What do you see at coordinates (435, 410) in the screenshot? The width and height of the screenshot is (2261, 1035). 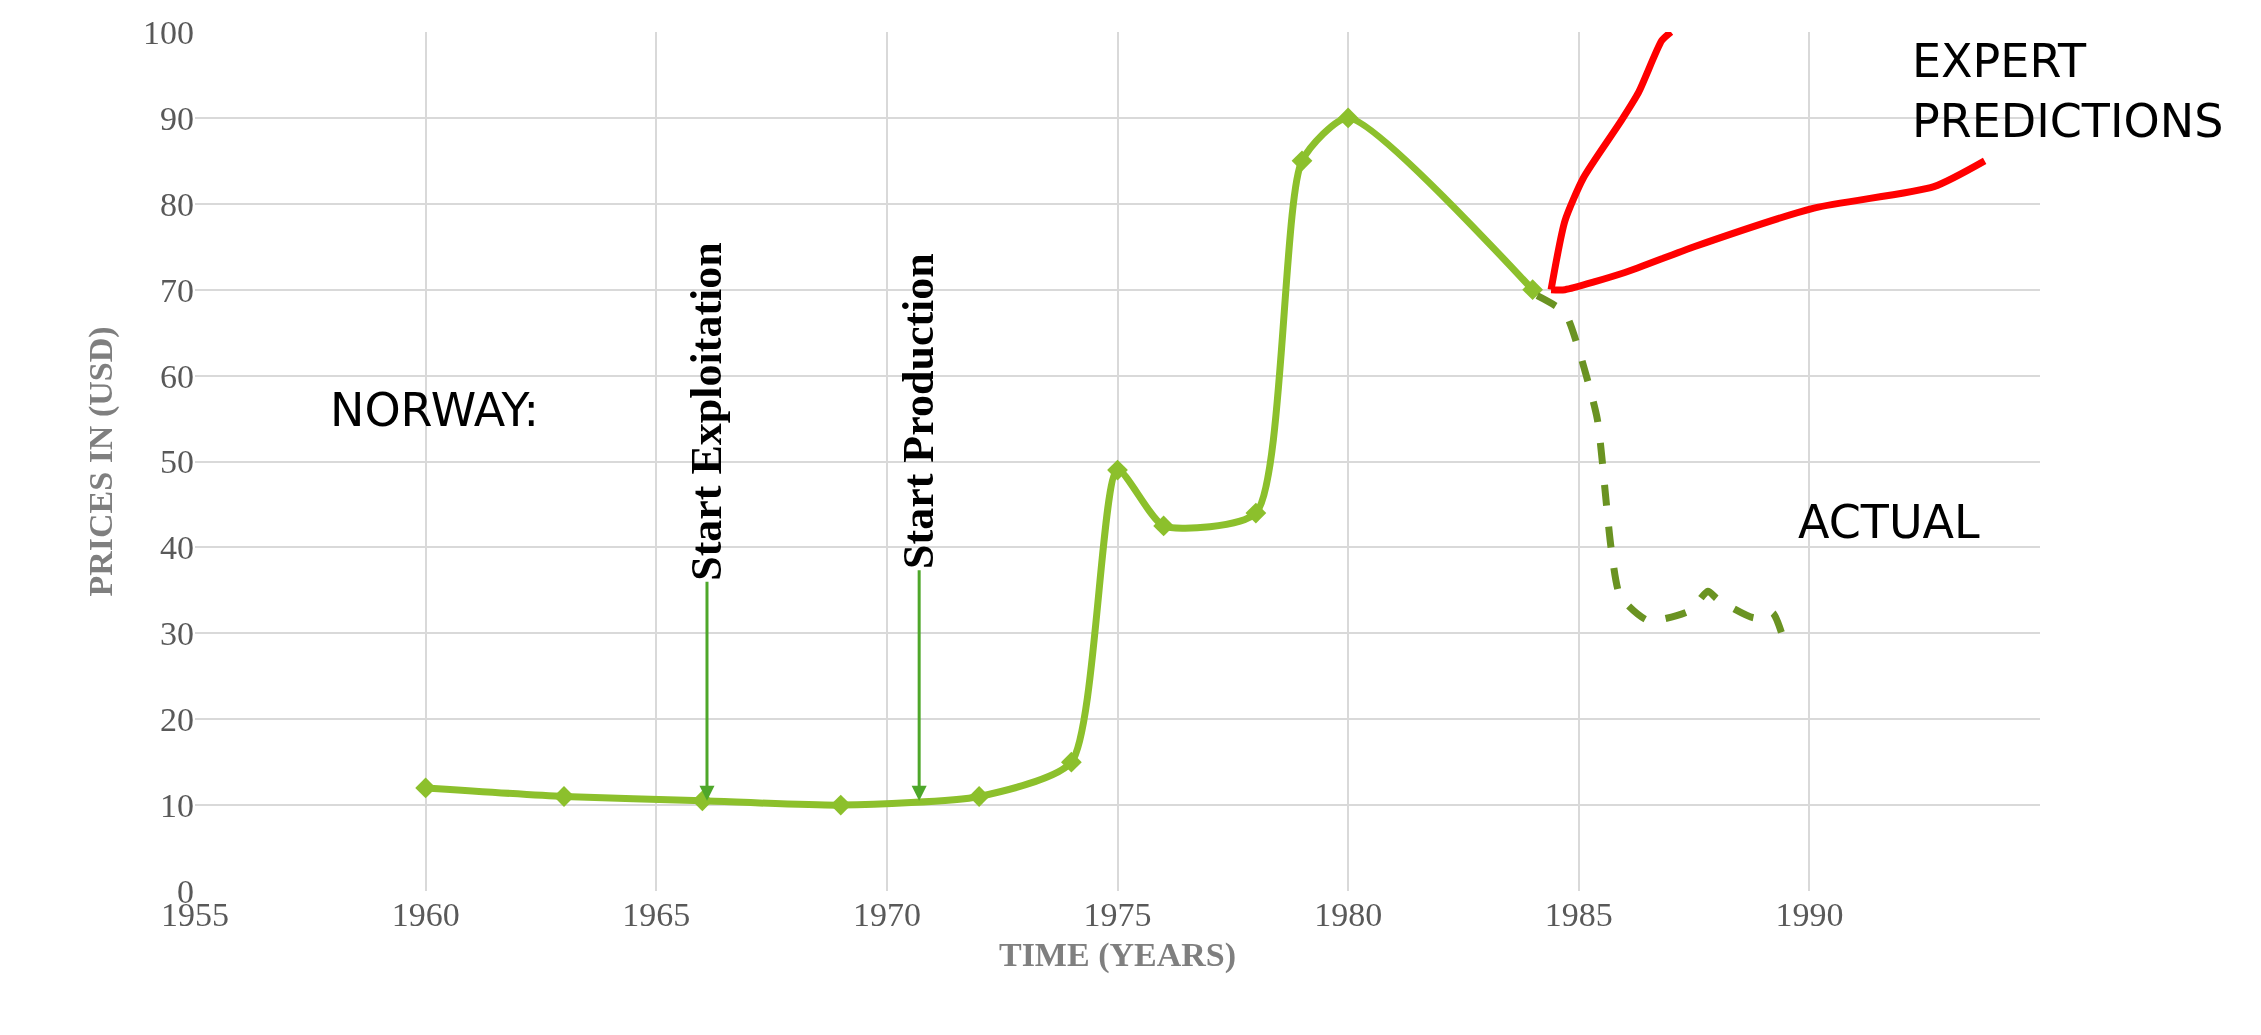 I see `annotation: NORWAY:` at bounding box center [435, 410].